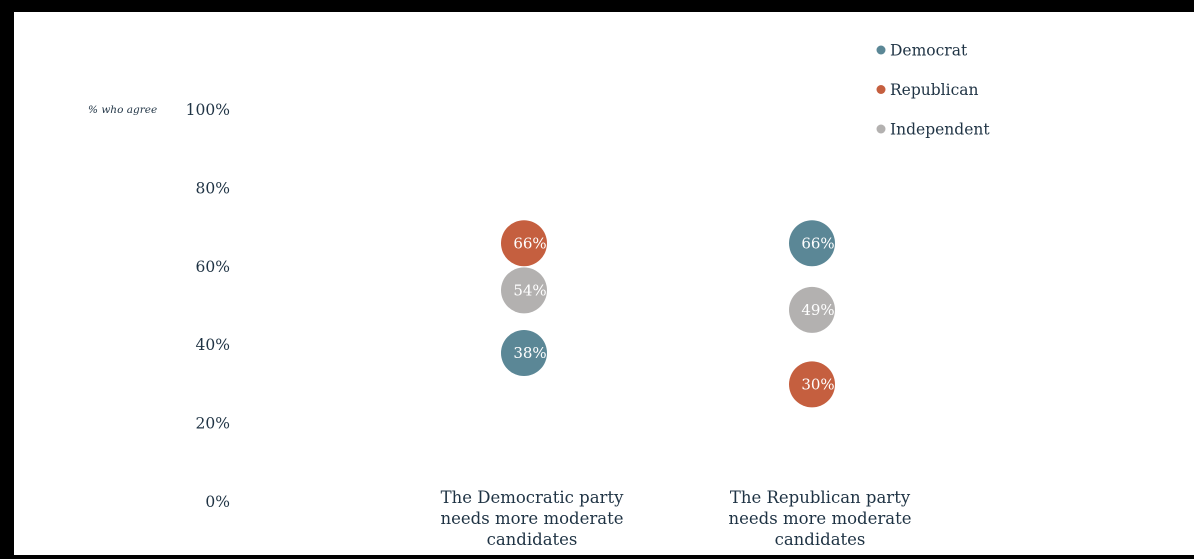 The height and width of the screenshot is (559, 1194). Describe the element at coordinates (208, 110) in the screenshot. I see `y-tick-label: 100%` at that location.